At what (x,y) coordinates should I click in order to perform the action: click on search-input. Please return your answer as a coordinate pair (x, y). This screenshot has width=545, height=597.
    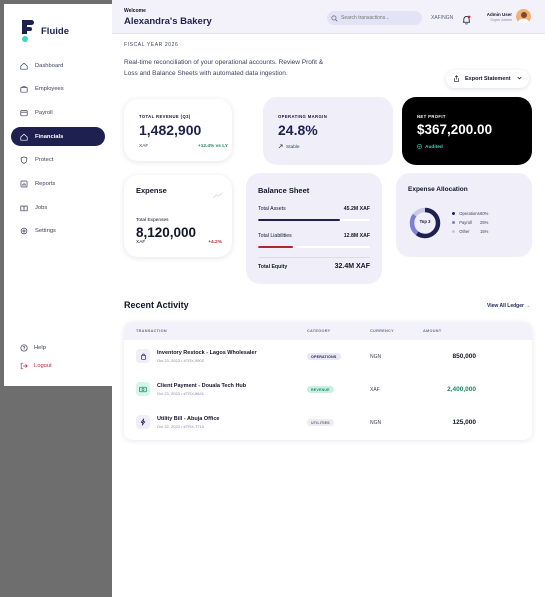
    Looking at the image, I should click on (380, 18).